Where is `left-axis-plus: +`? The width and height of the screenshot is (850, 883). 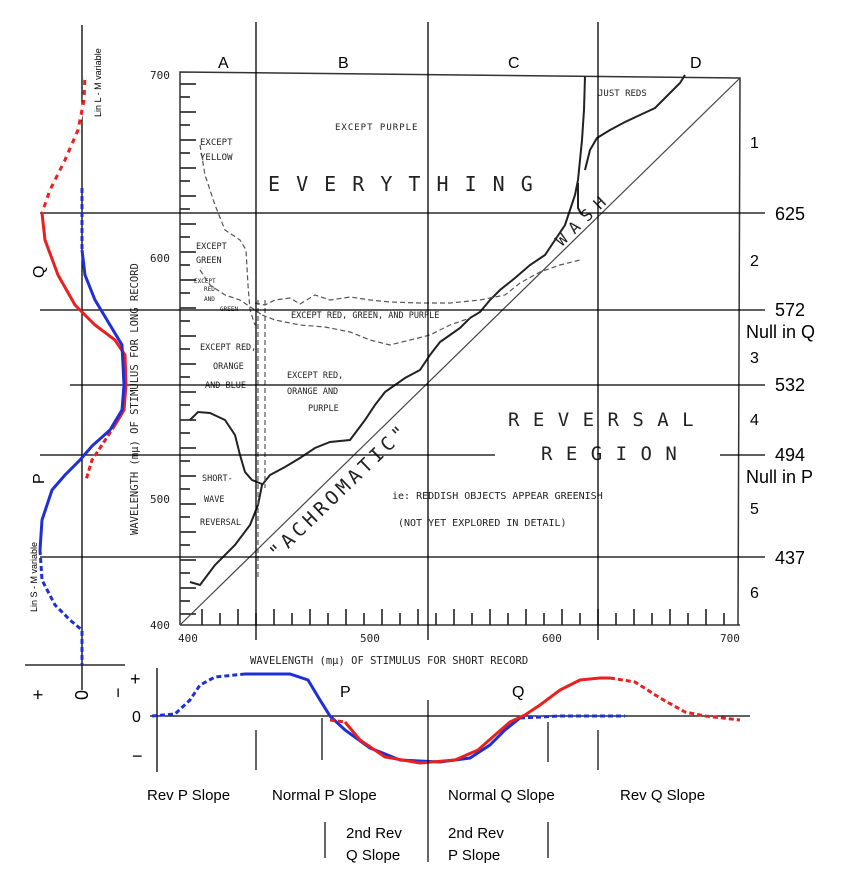
left-axis-plus: + is located at coordinates (38, 694).